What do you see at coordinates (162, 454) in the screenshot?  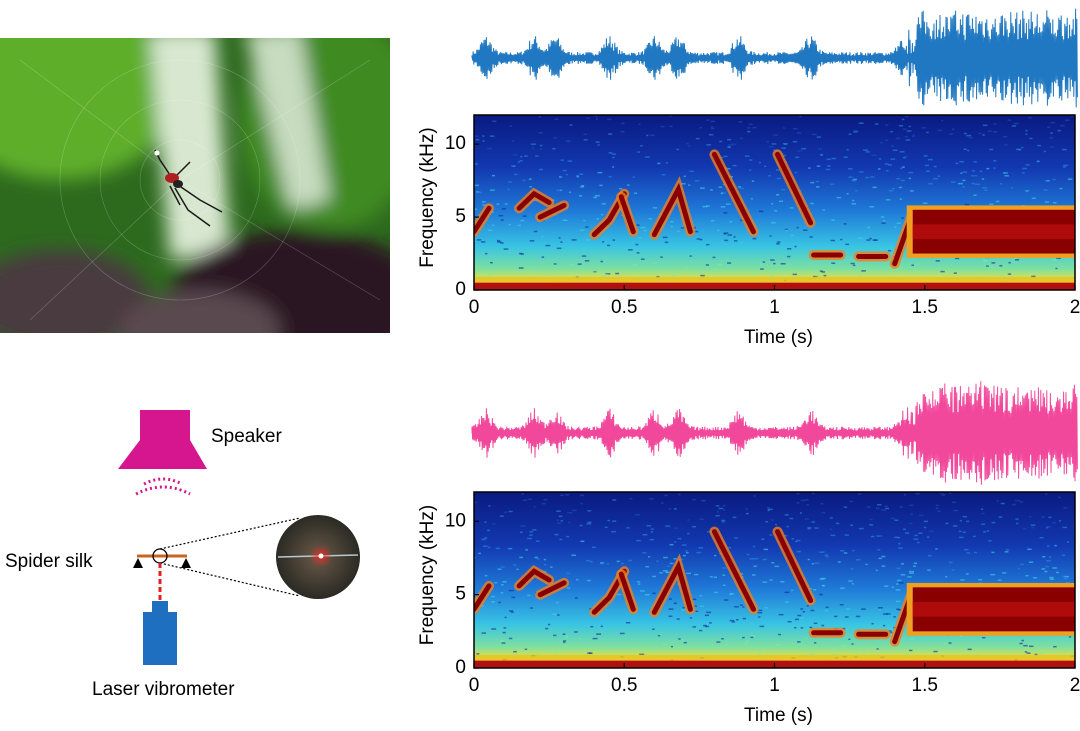 I see `speaker-cone` at bounding box center [162, 454].